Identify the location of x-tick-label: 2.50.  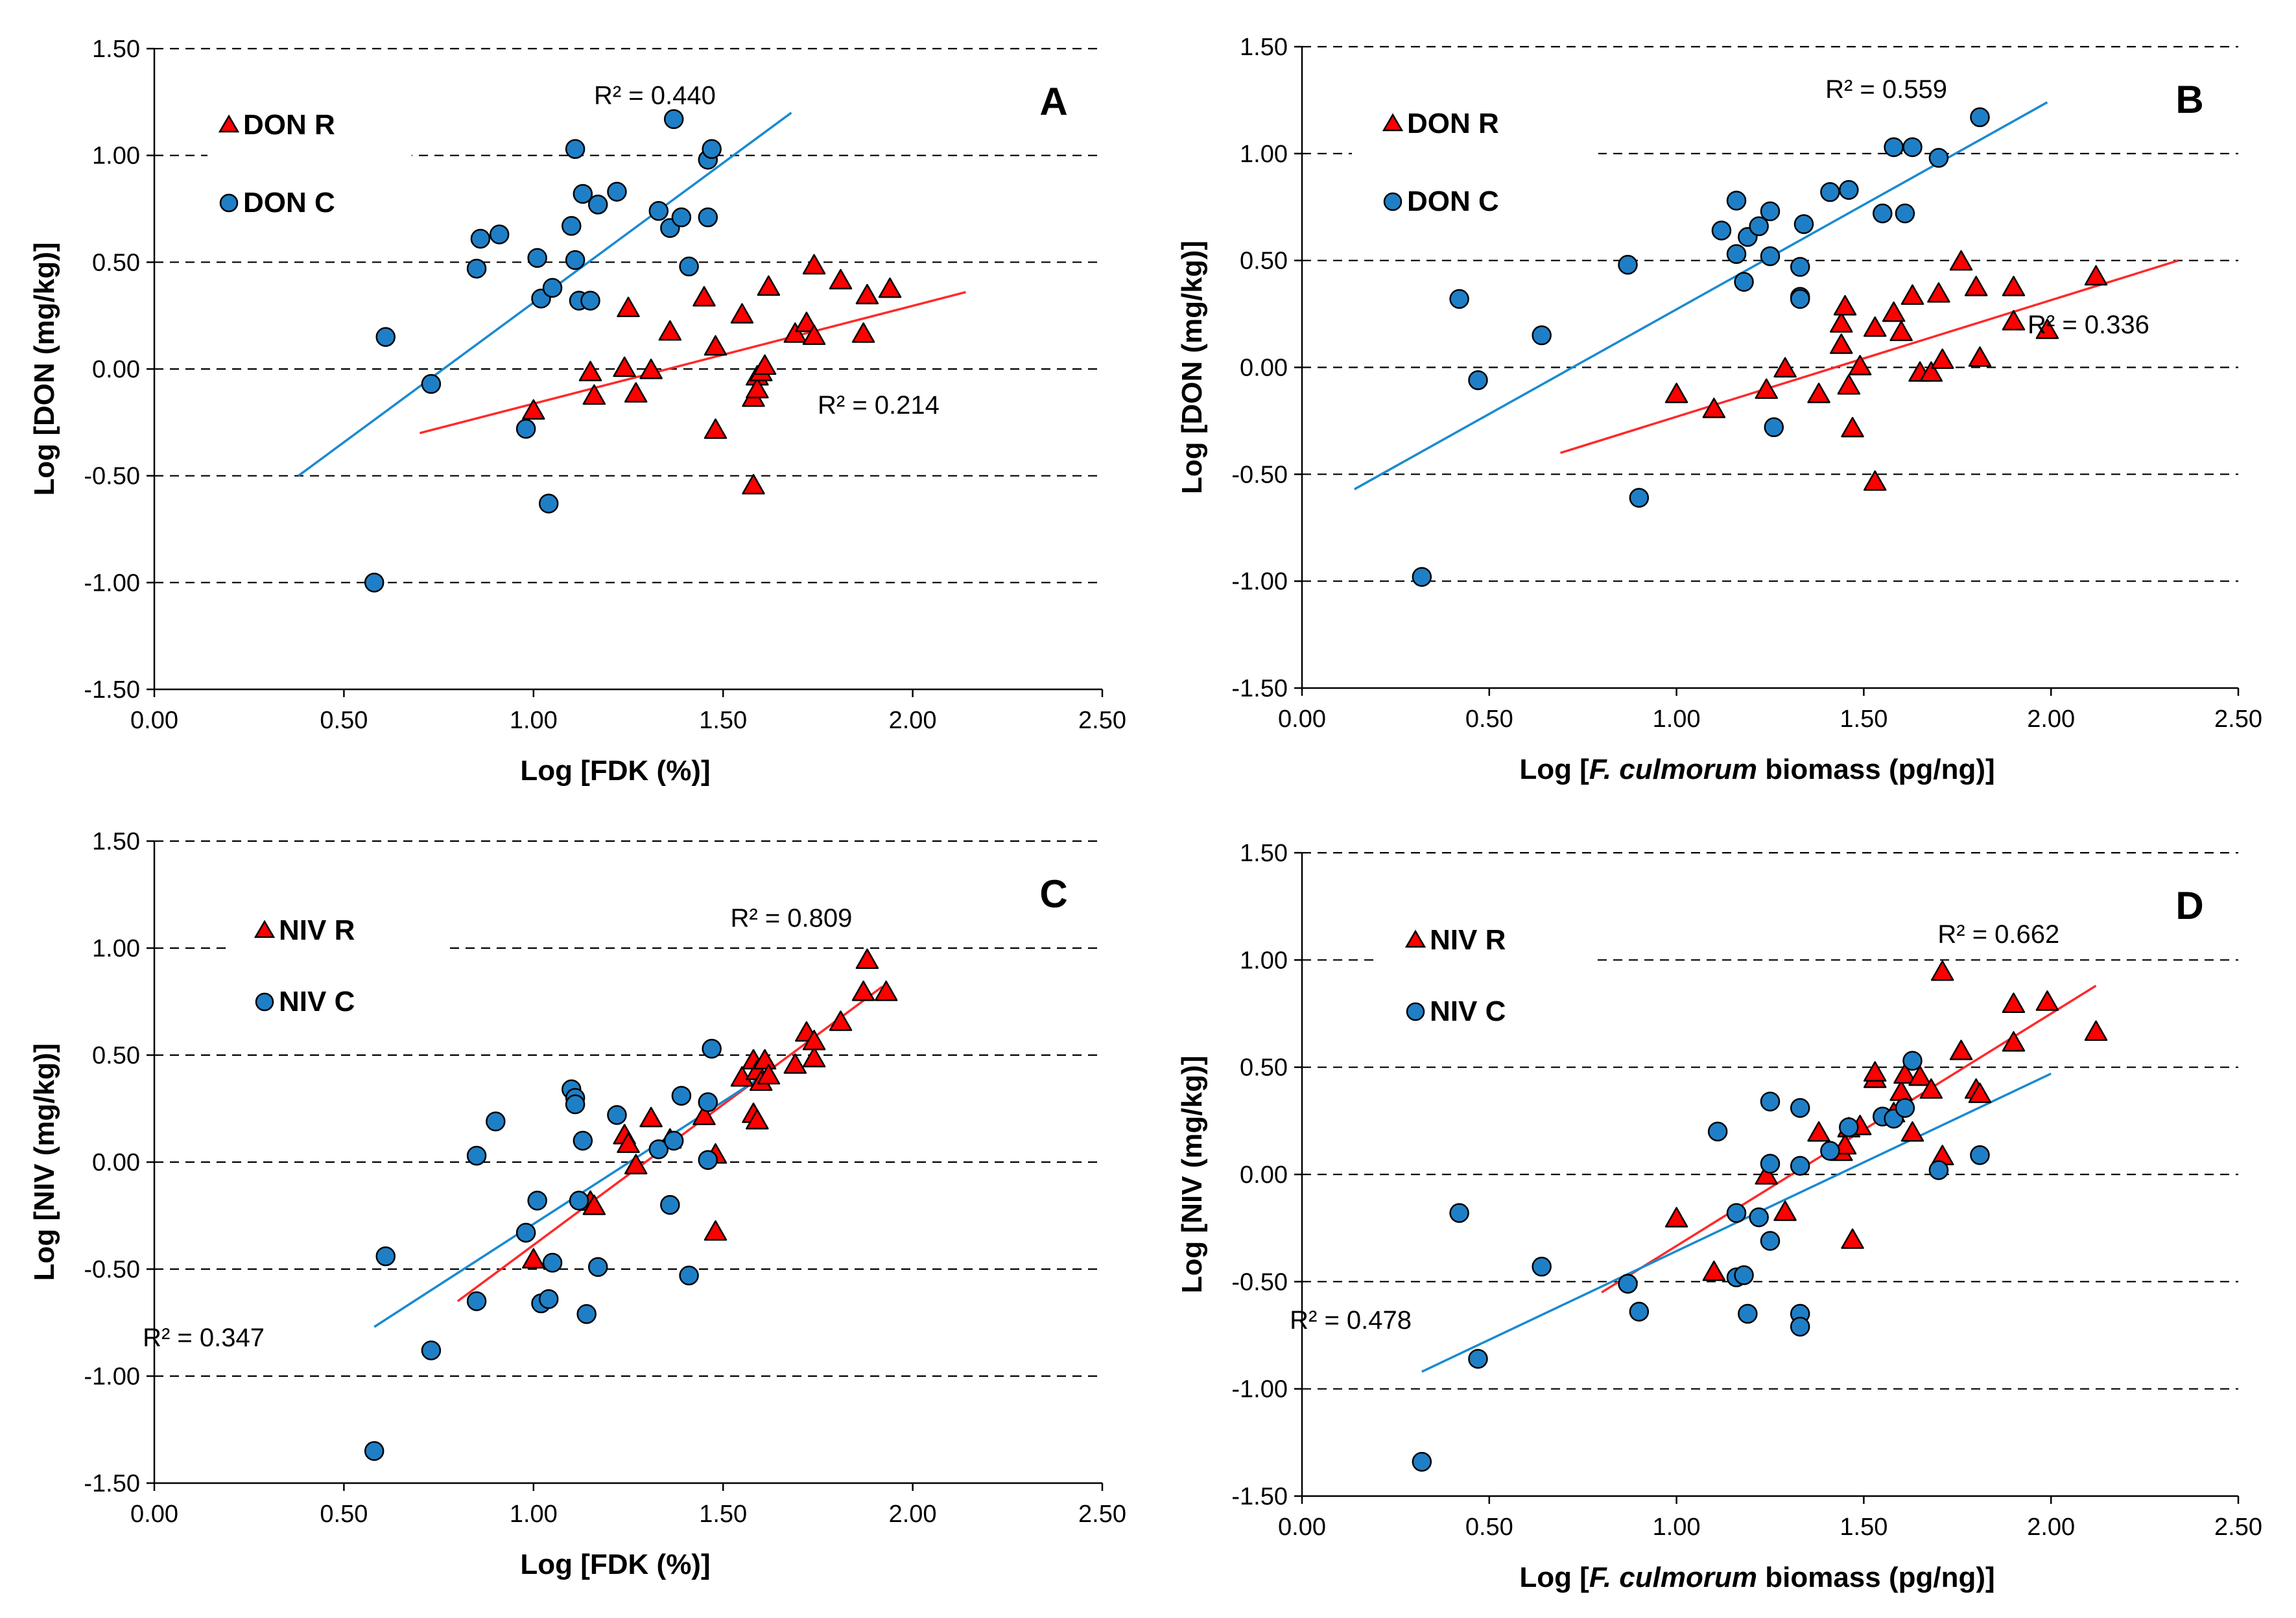
(1102, 1515).